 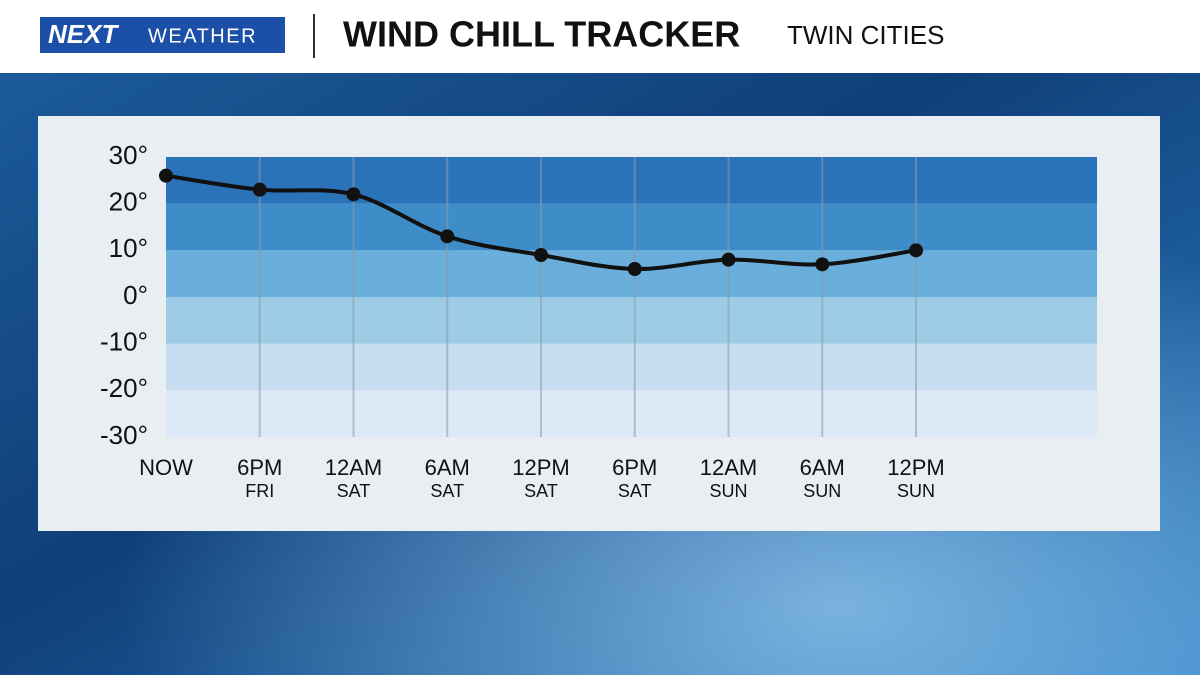 What do you see at coordinates (202, 36) in the screenshot?
I see `logo-sub: WEATHER` at bounding box center [202, 36].